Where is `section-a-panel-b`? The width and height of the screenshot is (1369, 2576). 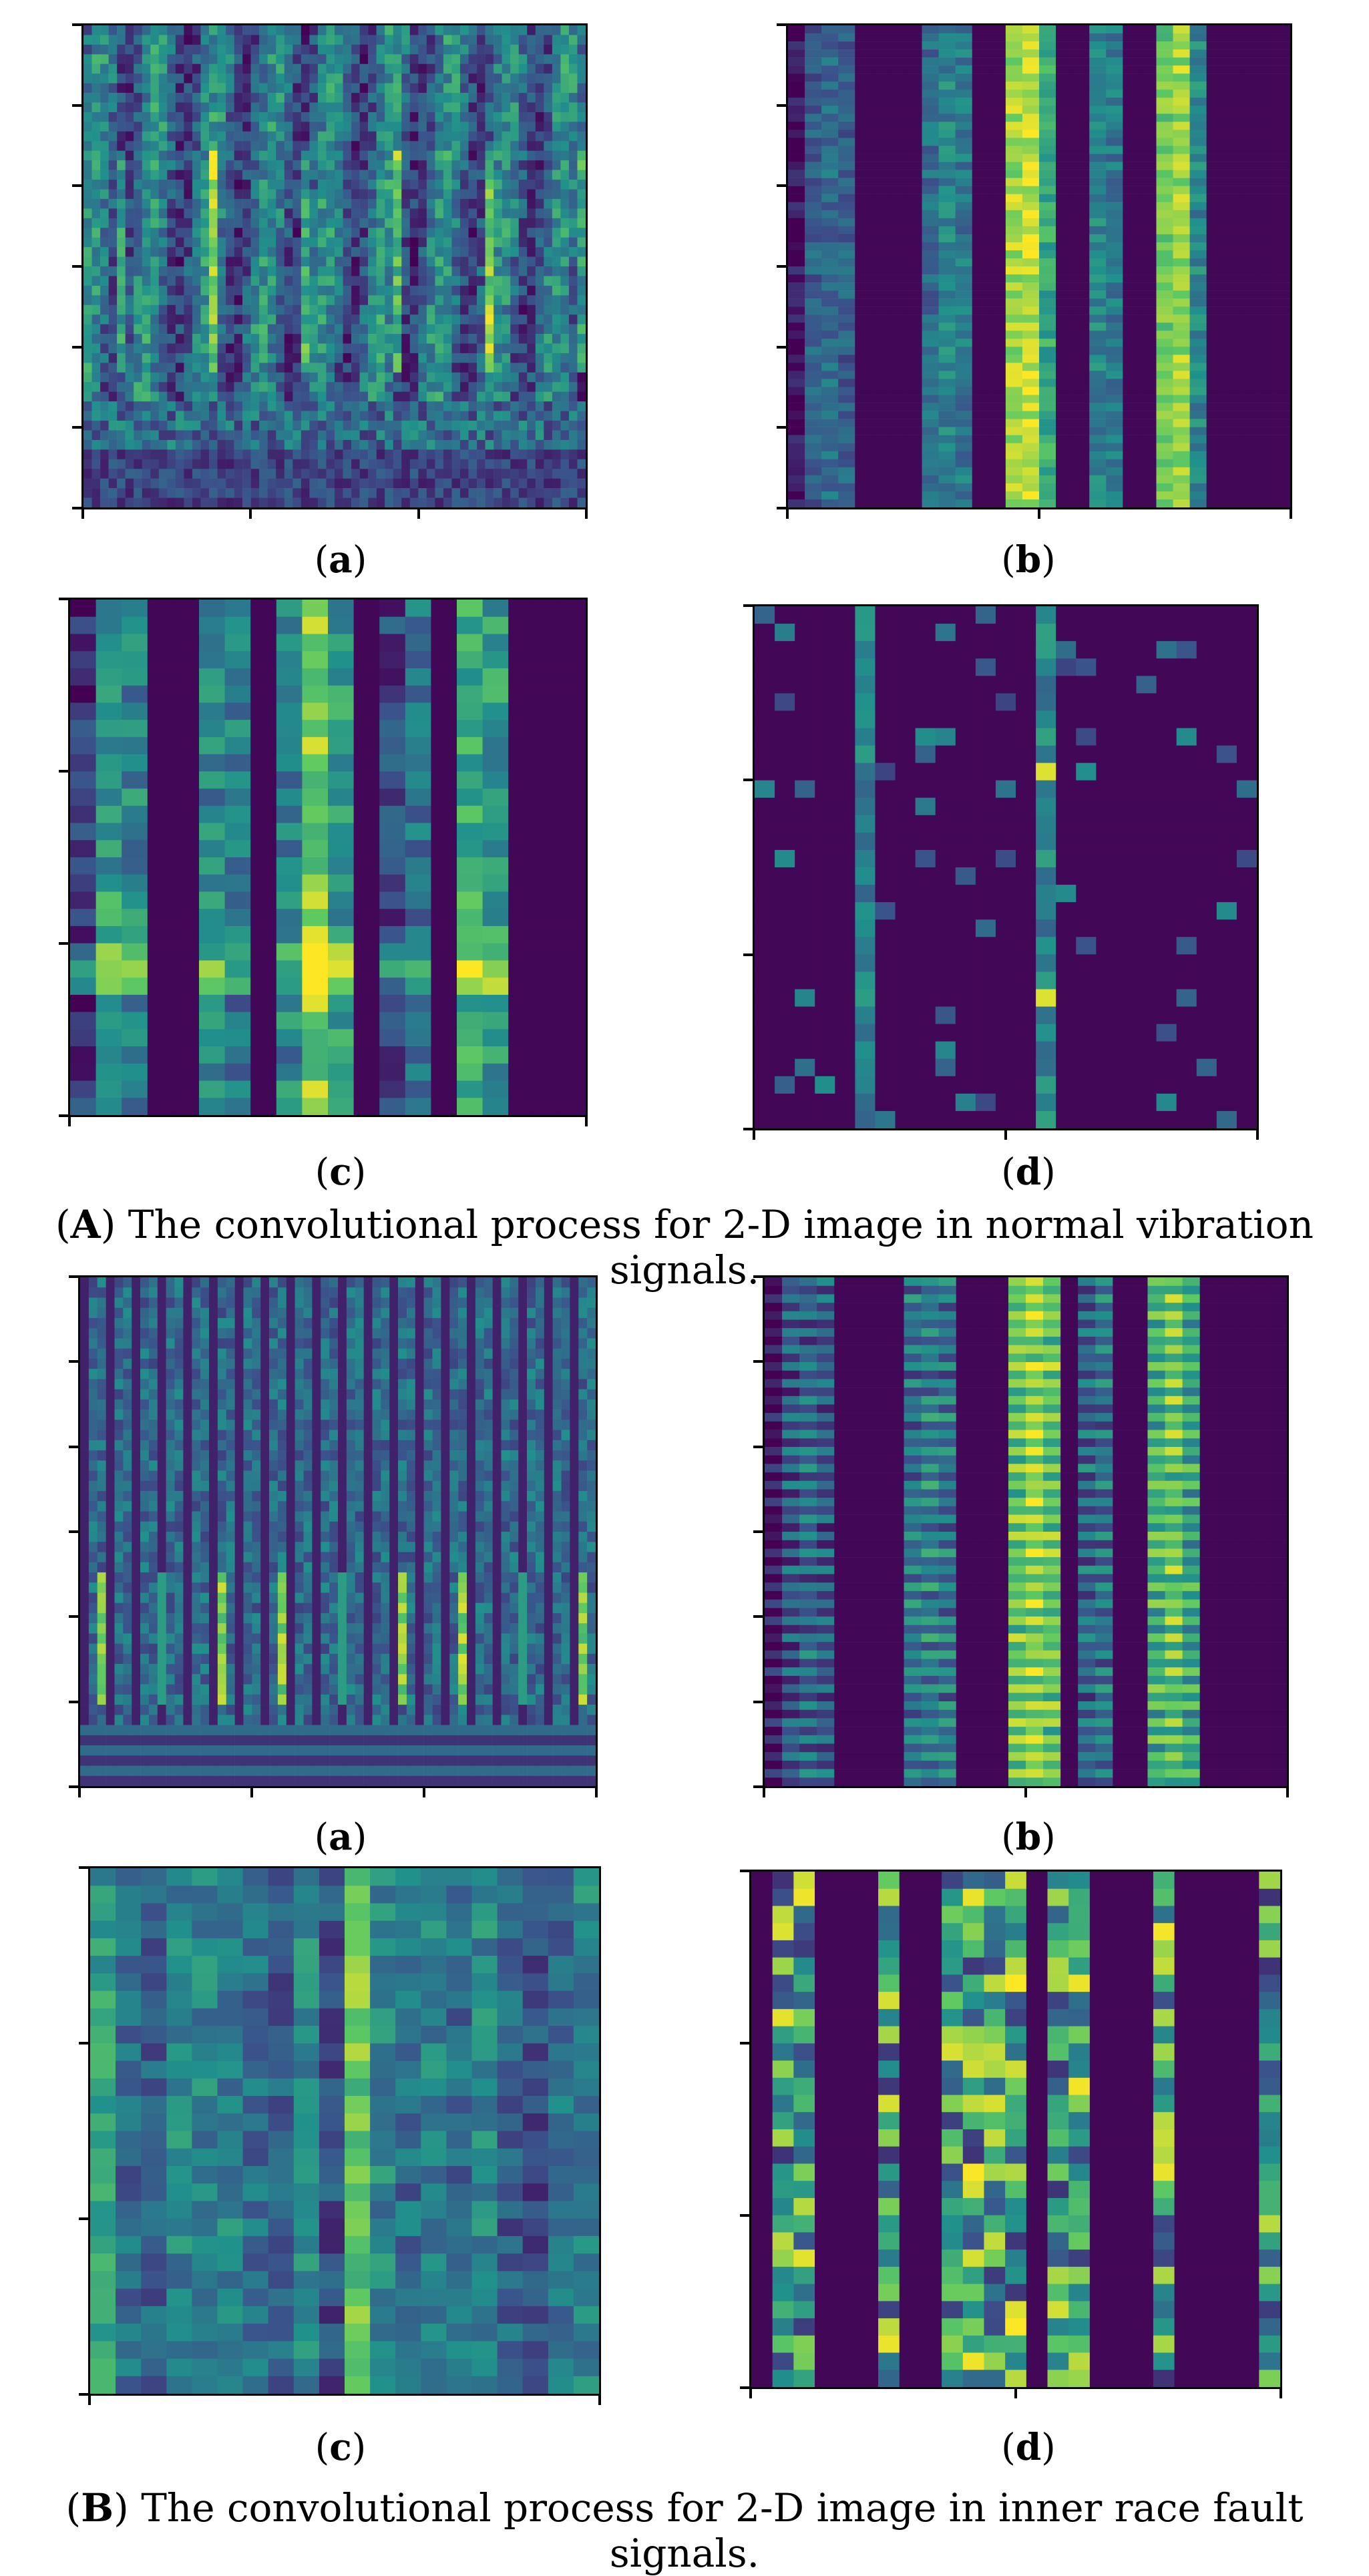
section-a-panel-b is located at coordinates (1031, 273).